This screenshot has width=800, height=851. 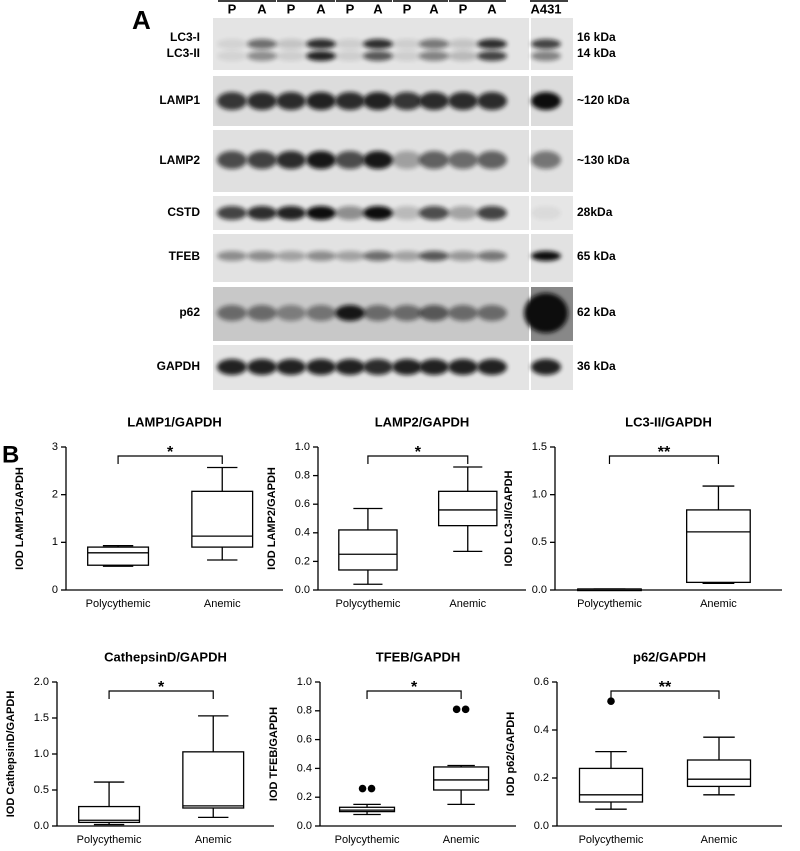 What do you see at coordinates (511, 754) in the screenshot?
I see `y-axis-label: IOD p62/GAPDH` at bounding box center [511, 754].